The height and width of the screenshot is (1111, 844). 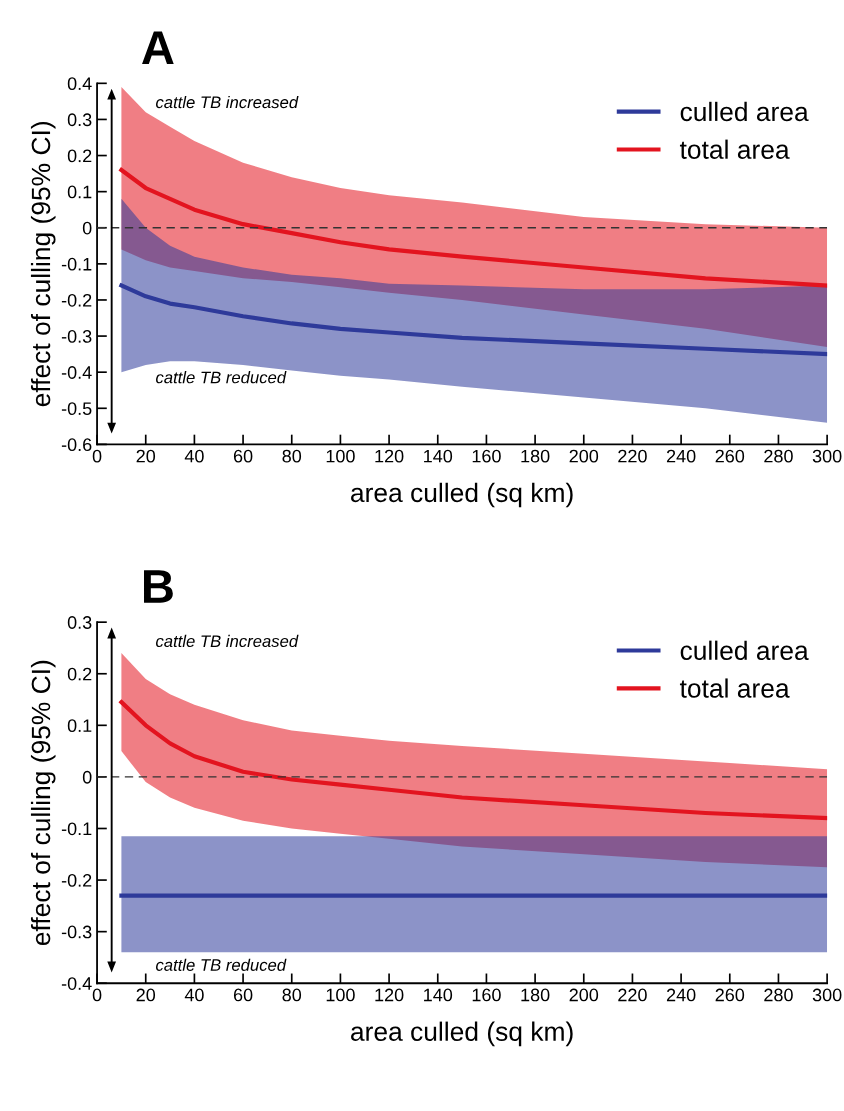 What do you see at coordinates (158, 586) in the screenshot?
I see `chart-title: B` at bounding box center [158, 586].